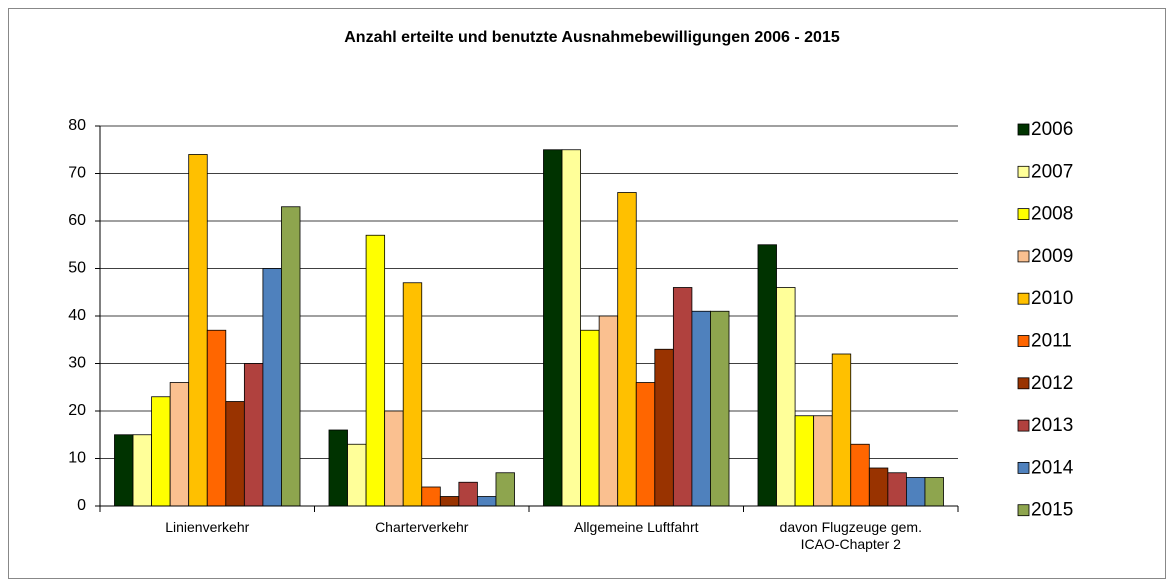 The image size is (1175, 585). What do you see at coordinates (77, 125) in the screenshot?
I see `y-tick-label: 80` at bounding box center [77, 125].